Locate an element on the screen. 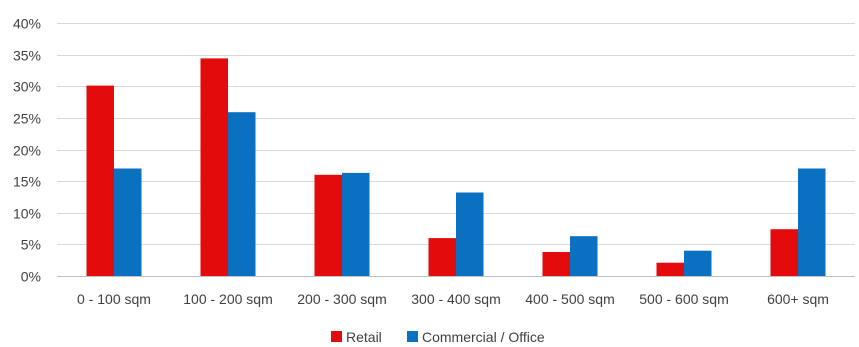 The image size is (859, 347). y-tick-label: 15% is located at coordinates (27, 182).